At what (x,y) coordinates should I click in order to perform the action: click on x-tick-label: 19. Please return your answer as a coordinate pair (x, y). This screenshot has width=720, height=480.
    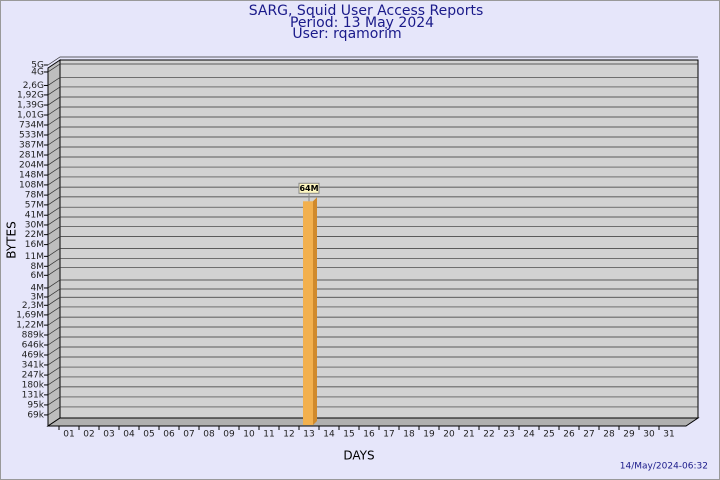
    Looking at the image, I should click on (429, 435).